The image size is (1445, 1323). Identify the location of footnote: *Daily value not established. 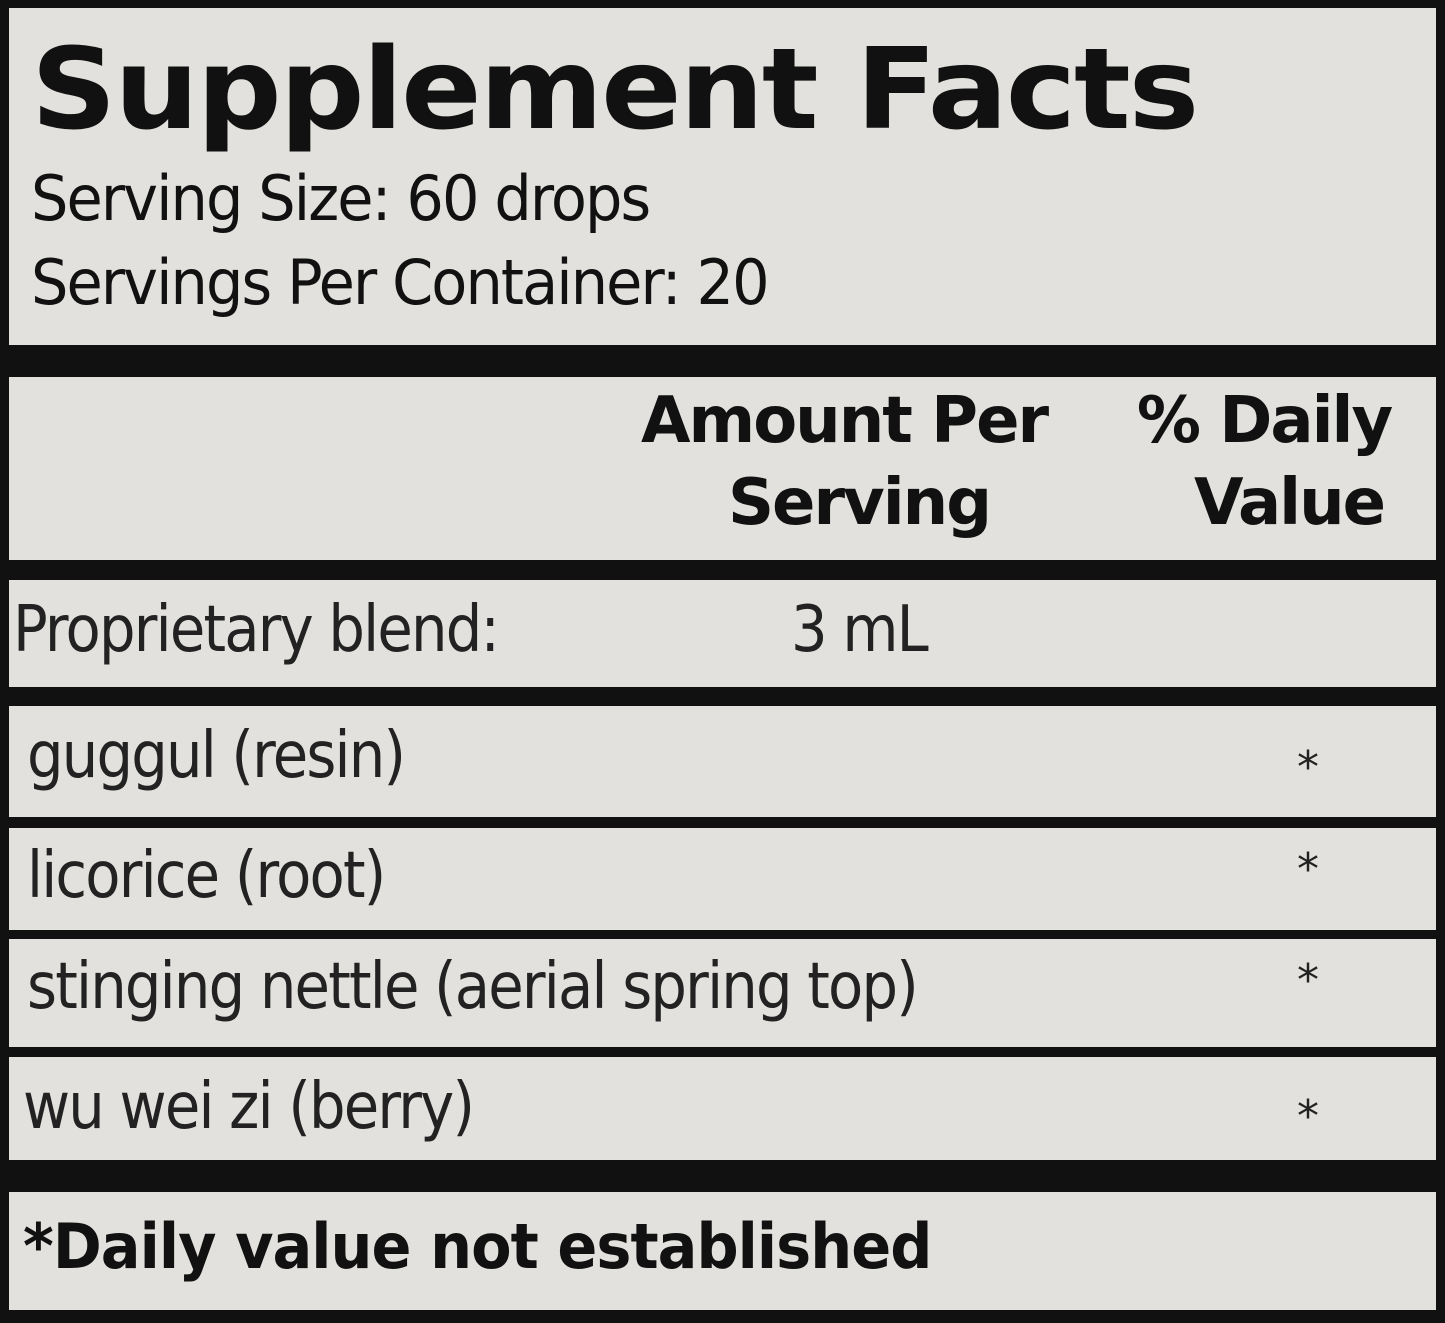
(477, 1246).